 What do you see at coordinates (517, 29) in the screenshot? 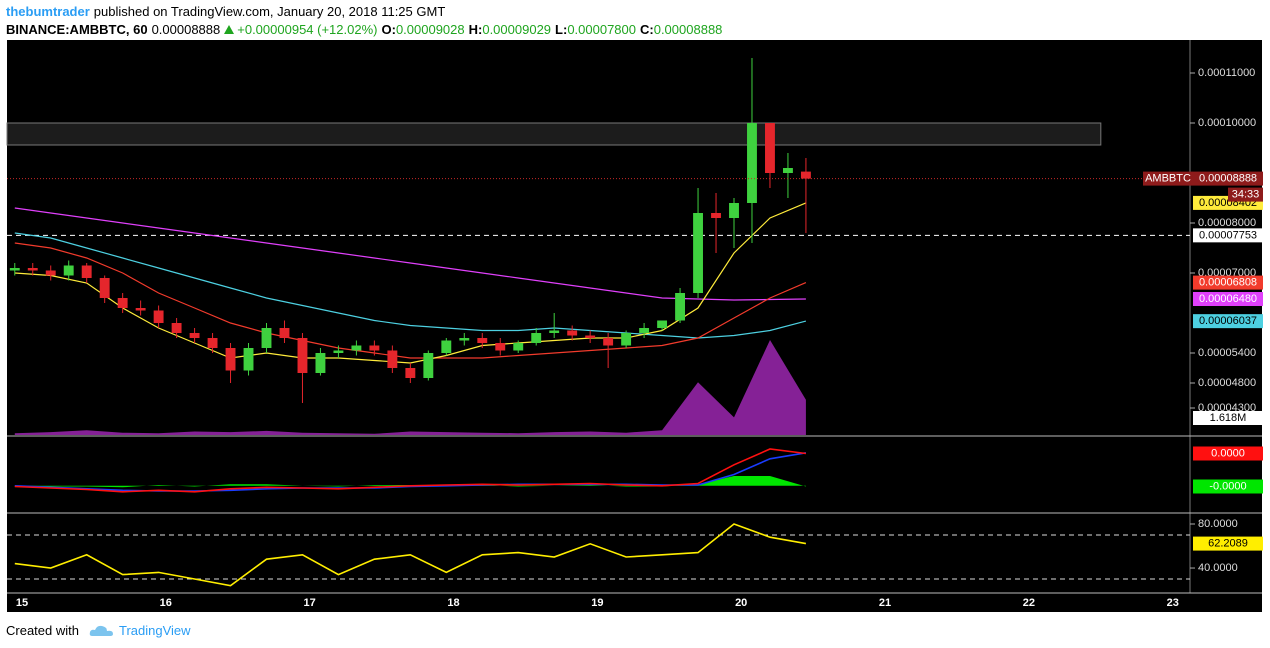
I see `ohlc-value: 0.00009029` at bounding box center [517, 29].